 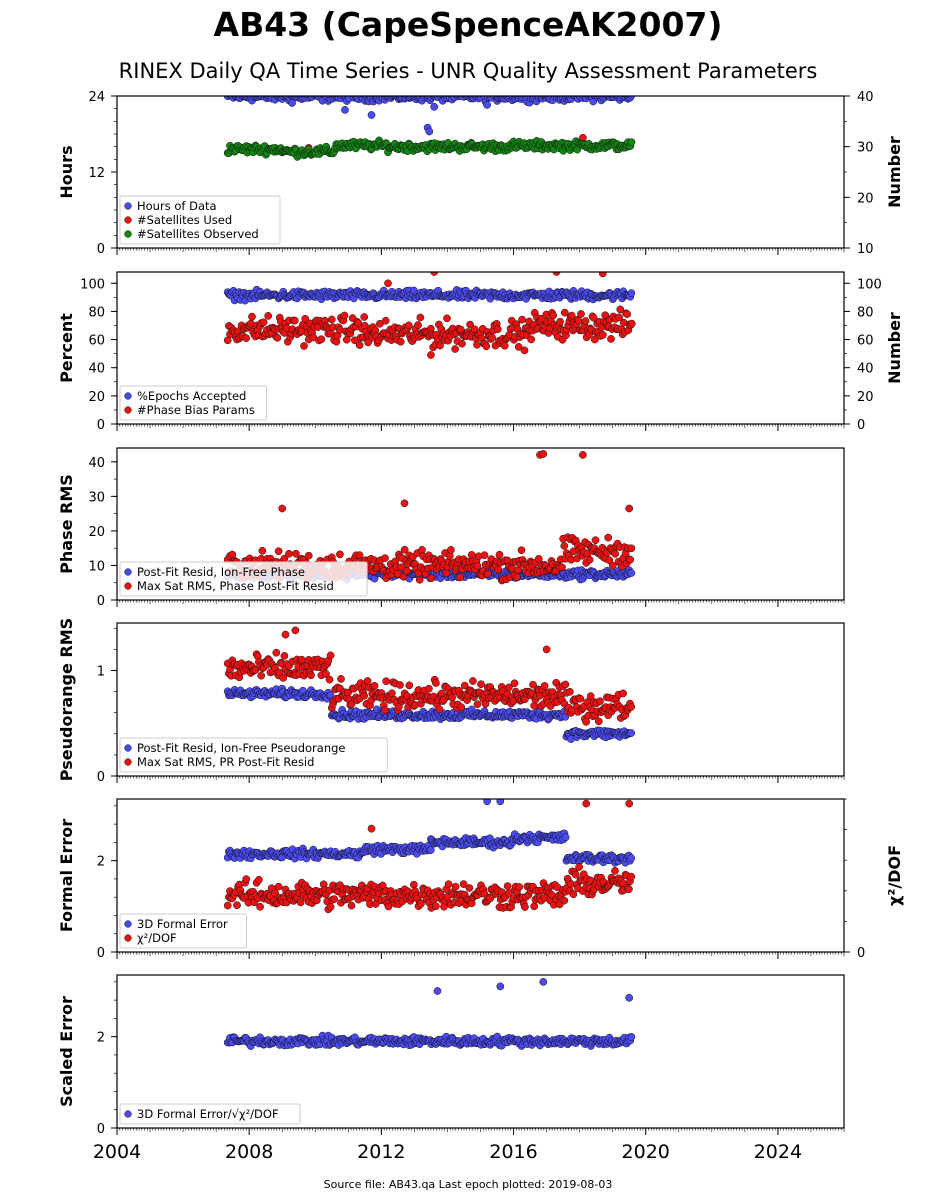 What do you see at coordinates (87, 173) in the screenshot?
I see `y-axis-left-panel-1: 0 12 24 Hours` at bounding box center [87, 173].